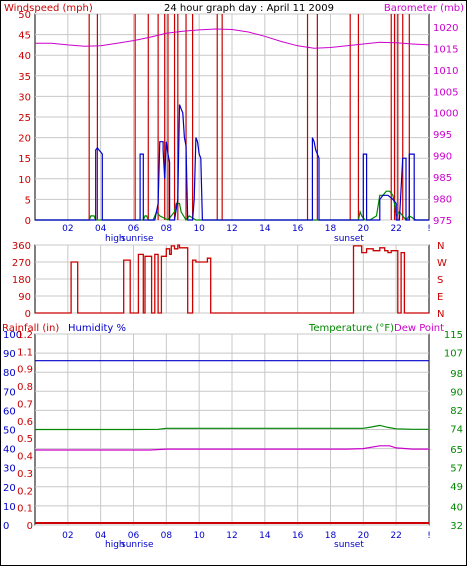 Image resolution: width=467 pixels, height=569 pixels. What do you see at coordinates (115, 239) in the screenshot?
I see `marker-high-top: high` at bounding box center [115, 239].